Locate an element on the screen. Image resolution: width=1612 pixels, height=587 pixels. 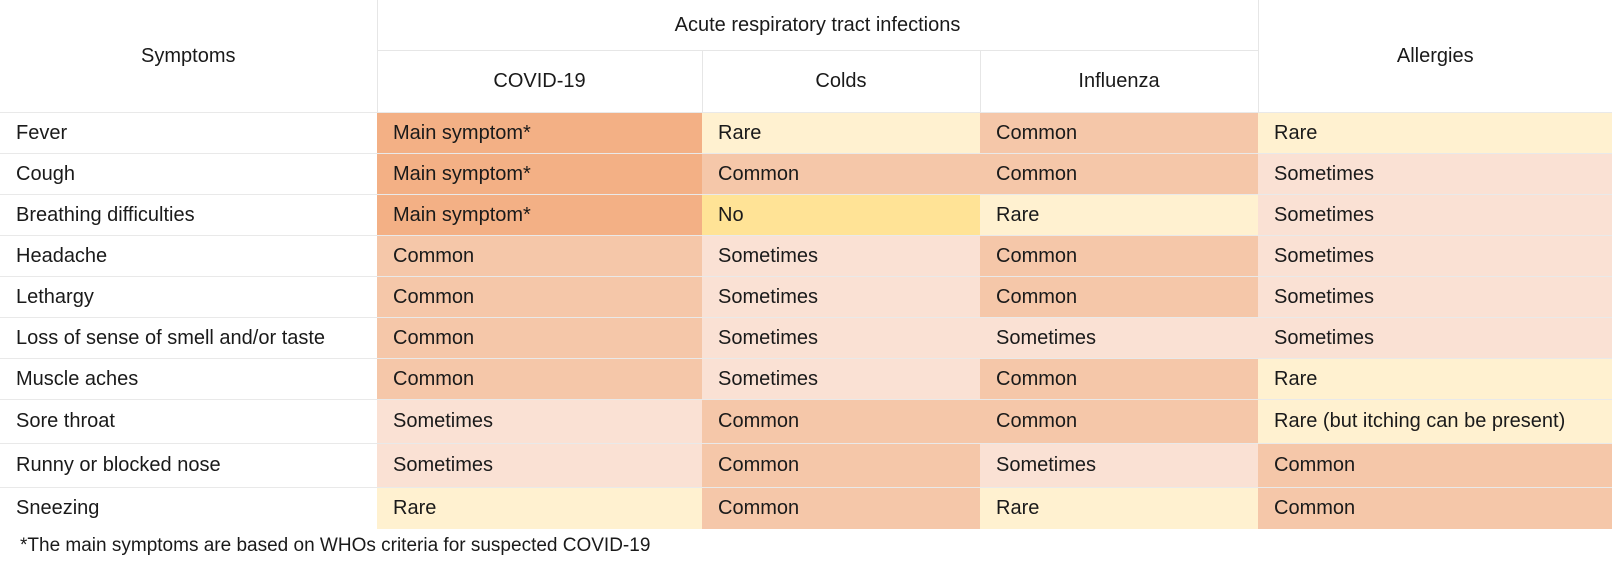
table-row: Sneezing Rare Common Rare Common is located at coordinates (806, 508).